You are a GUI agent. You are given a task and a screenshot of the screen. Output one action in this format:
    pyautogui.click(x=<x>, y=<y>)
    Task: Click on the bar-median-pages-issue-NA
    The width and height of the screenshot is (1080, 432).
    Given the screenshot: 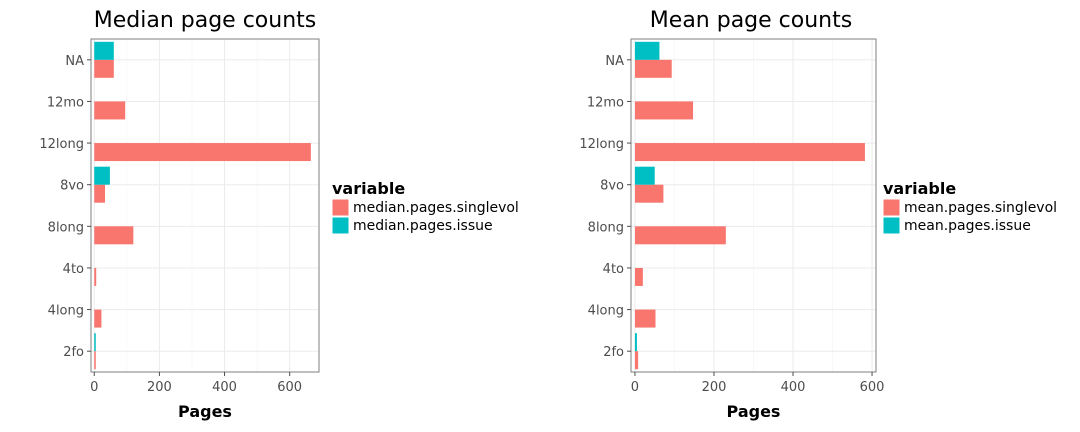 What is the action you would take?
    pyautogui.click(x=104, y=50)
    